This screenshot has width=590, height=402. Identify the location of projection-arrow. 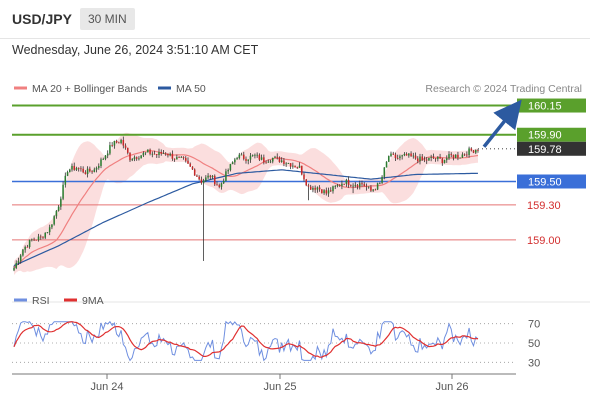
(502, 123).